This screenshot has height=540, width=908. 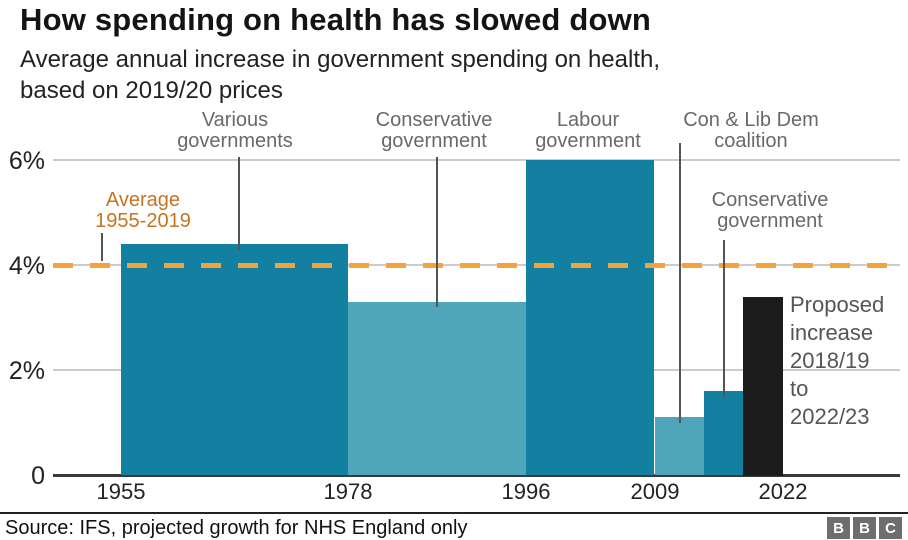 I want to click on gridline-6pct, so click(x=476, y=160).